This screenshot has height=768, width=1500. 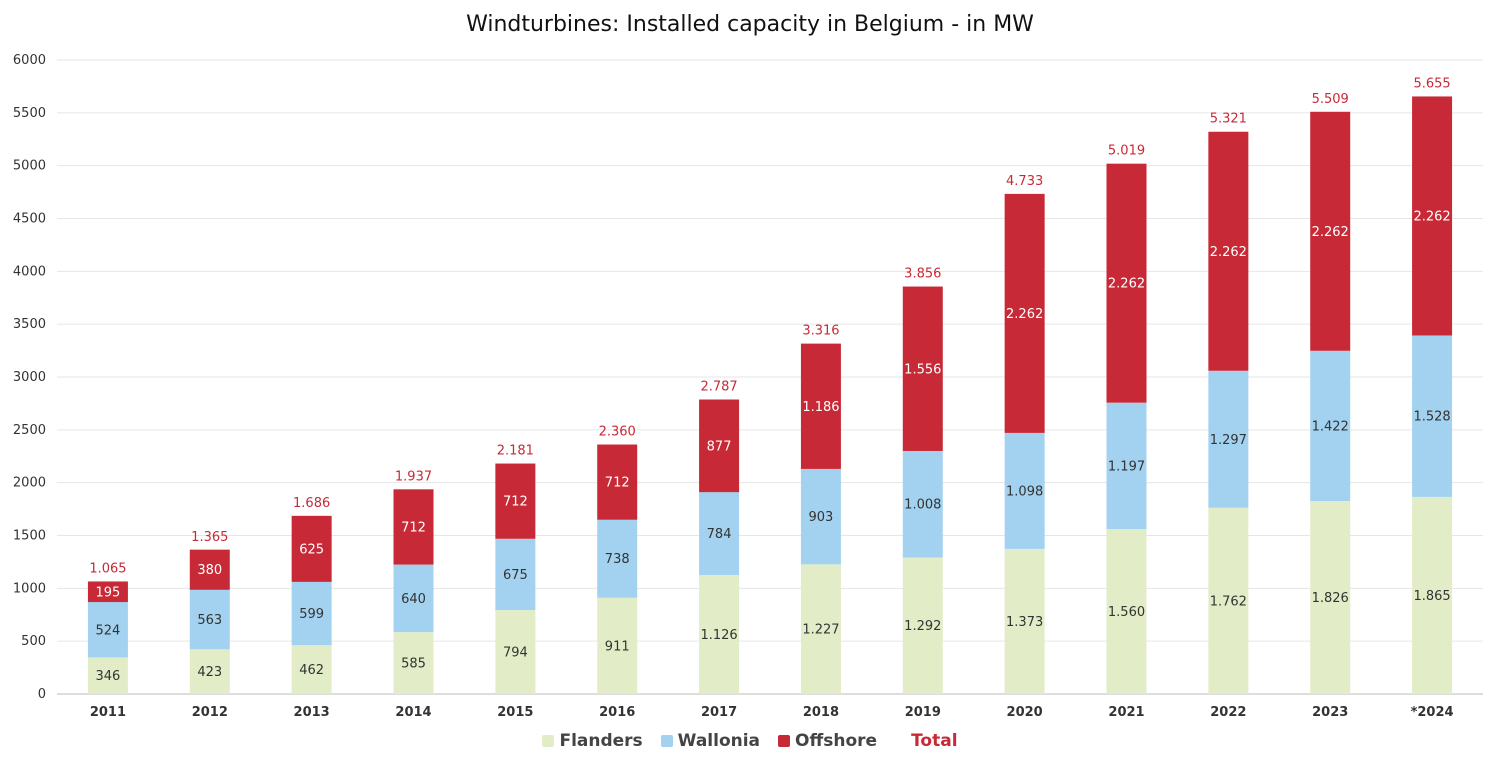 I want to click on data-label-wallonia: 1.098, so click(x=1024, y=491).